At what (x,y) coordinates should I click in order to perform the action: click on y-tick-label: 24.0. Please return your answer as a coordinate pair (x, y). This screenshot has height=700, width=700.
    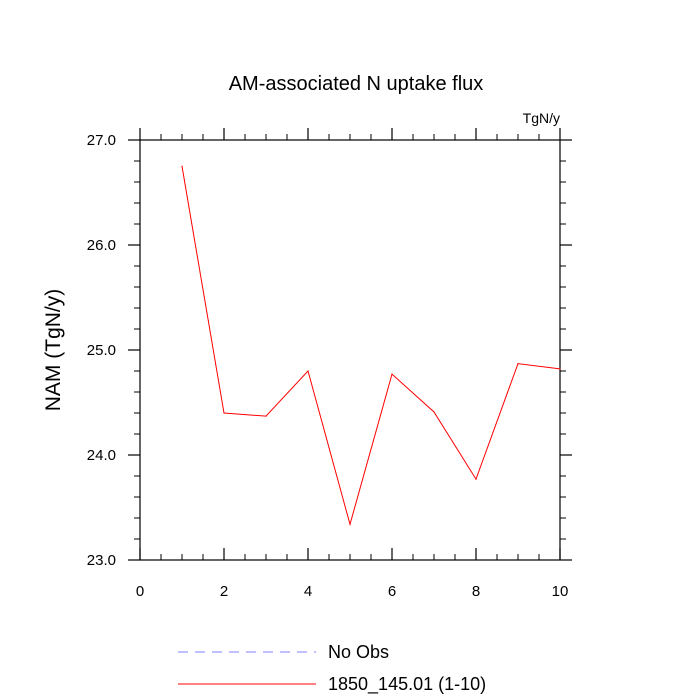
    Looking at the image, I should click on (101, 455).